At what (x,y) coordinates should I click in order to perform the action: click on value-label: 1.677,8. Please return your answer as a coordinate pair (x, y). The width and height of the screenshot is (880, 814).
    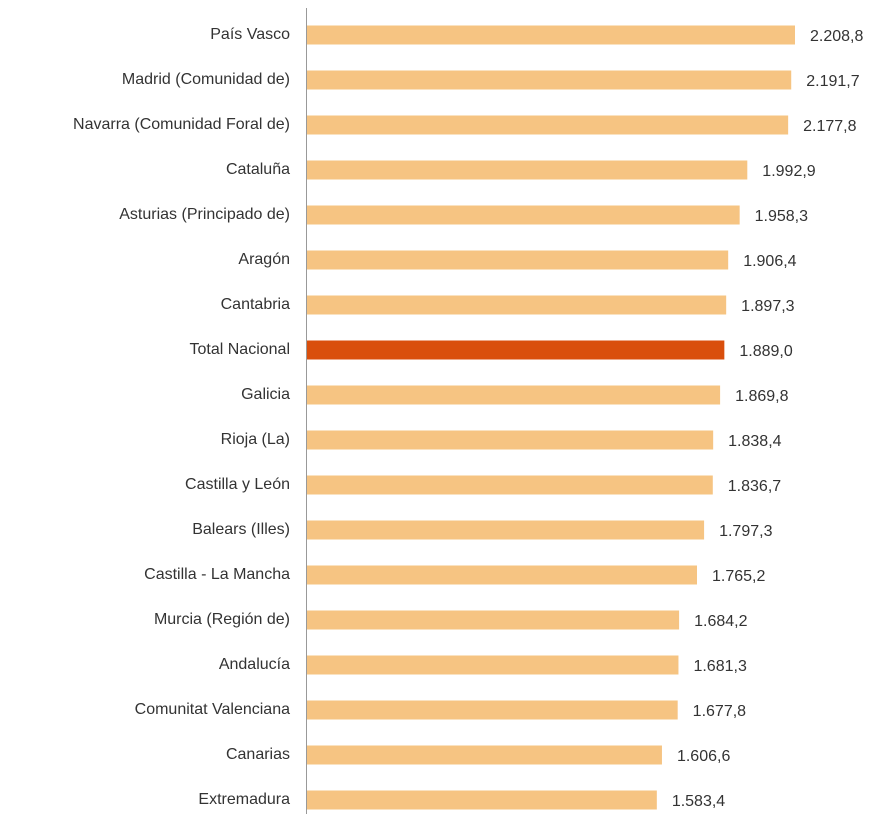
    Looking at the image, I should click on (719, 711).